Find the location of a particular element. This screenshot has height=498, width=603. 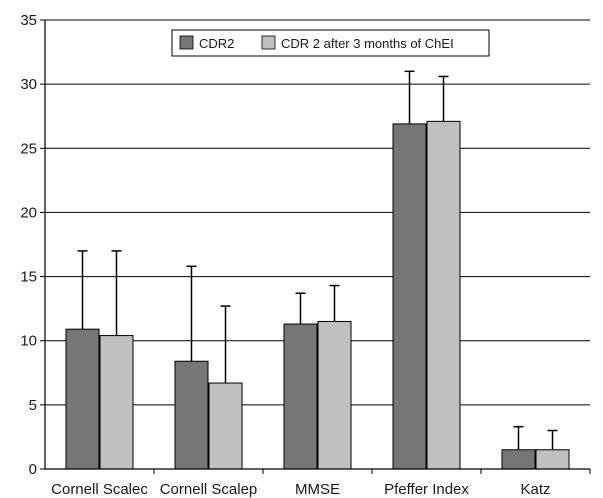

y-tick-label: 0 is located at coordinates (33, 469).